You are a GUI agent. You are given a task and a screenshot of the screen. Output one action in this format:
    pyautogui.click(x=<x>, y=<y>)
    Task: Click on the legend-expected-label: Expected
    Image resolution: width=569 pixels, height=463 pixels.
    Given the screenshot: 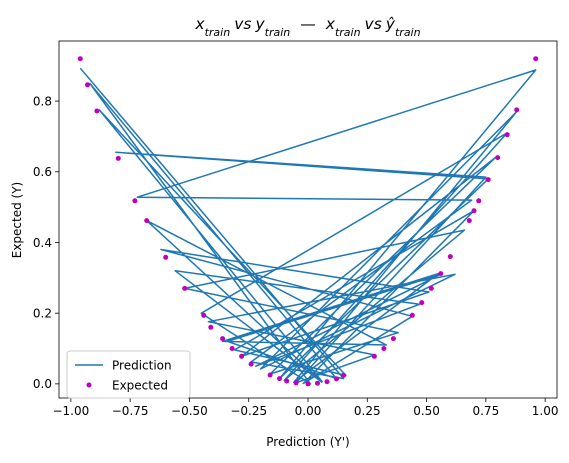 What is the action you would take?
    pyautogui.click(x=140, y=386)
    